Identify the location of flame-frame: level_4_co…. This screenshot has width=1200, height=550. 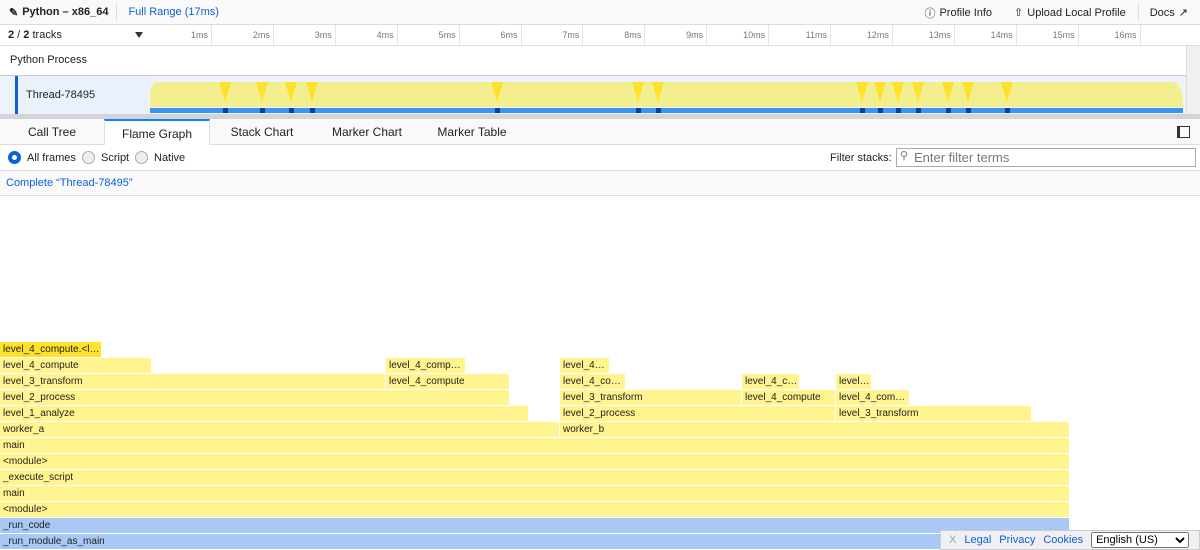
(592, 381).